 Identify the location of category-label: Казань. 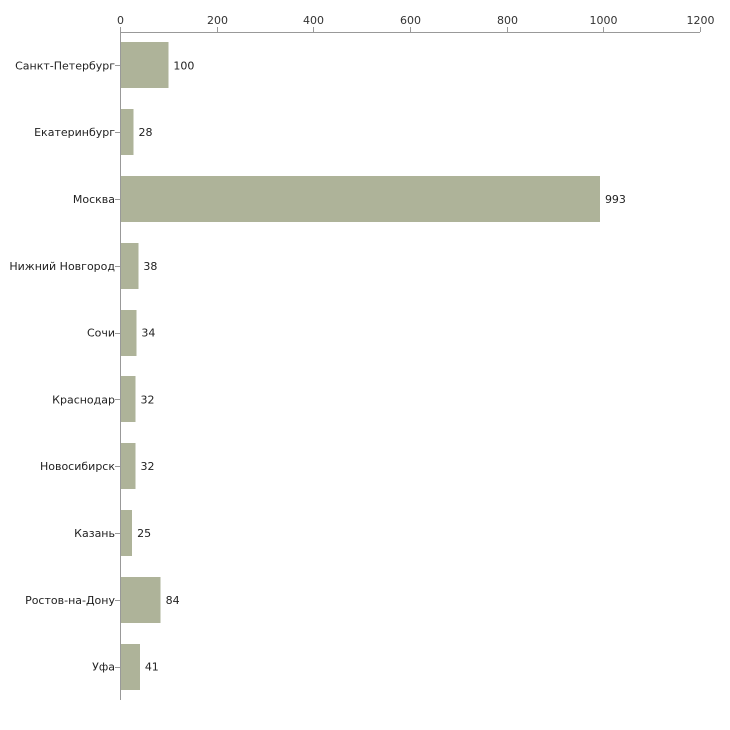
(94, 533).